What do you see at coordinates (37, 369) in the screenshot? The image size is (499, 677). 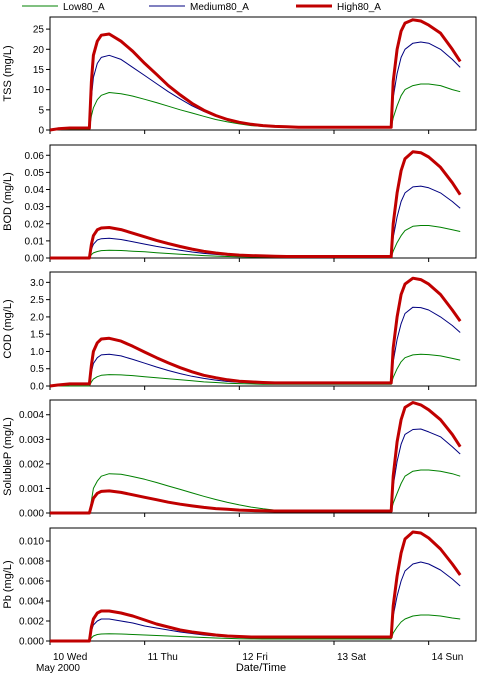 I see `y-tick-label: 0.5` at bounding box center [37, 369].